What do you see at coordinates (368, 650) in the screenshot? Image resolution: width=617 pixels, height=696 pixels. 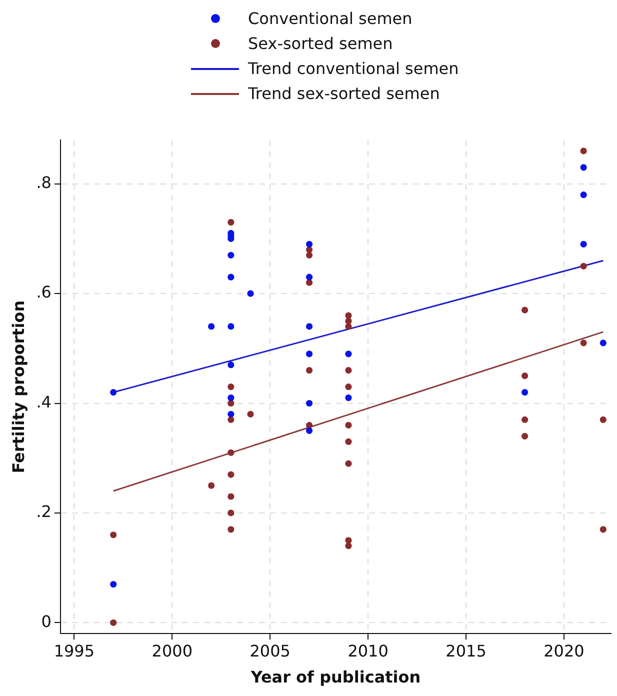 I see `x-tick-label: 2010` at bounding box center [368, 650].